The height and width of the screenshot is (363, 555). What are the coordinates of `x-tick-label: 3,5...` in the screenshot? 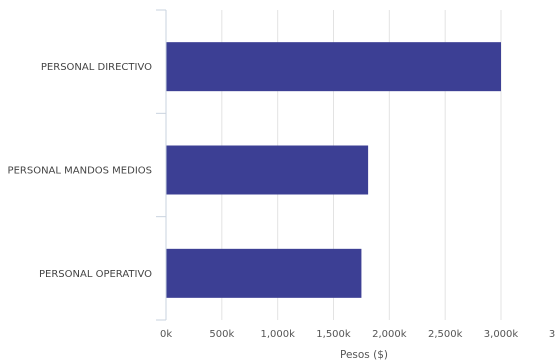 It's located at (552, 334).